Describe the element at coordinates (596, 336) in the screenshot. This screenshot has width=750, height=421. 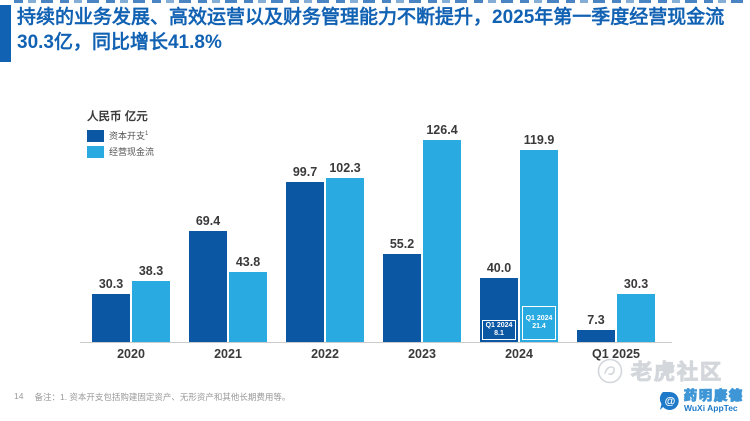
I see `bar-Q1 2025-capex` at that location.